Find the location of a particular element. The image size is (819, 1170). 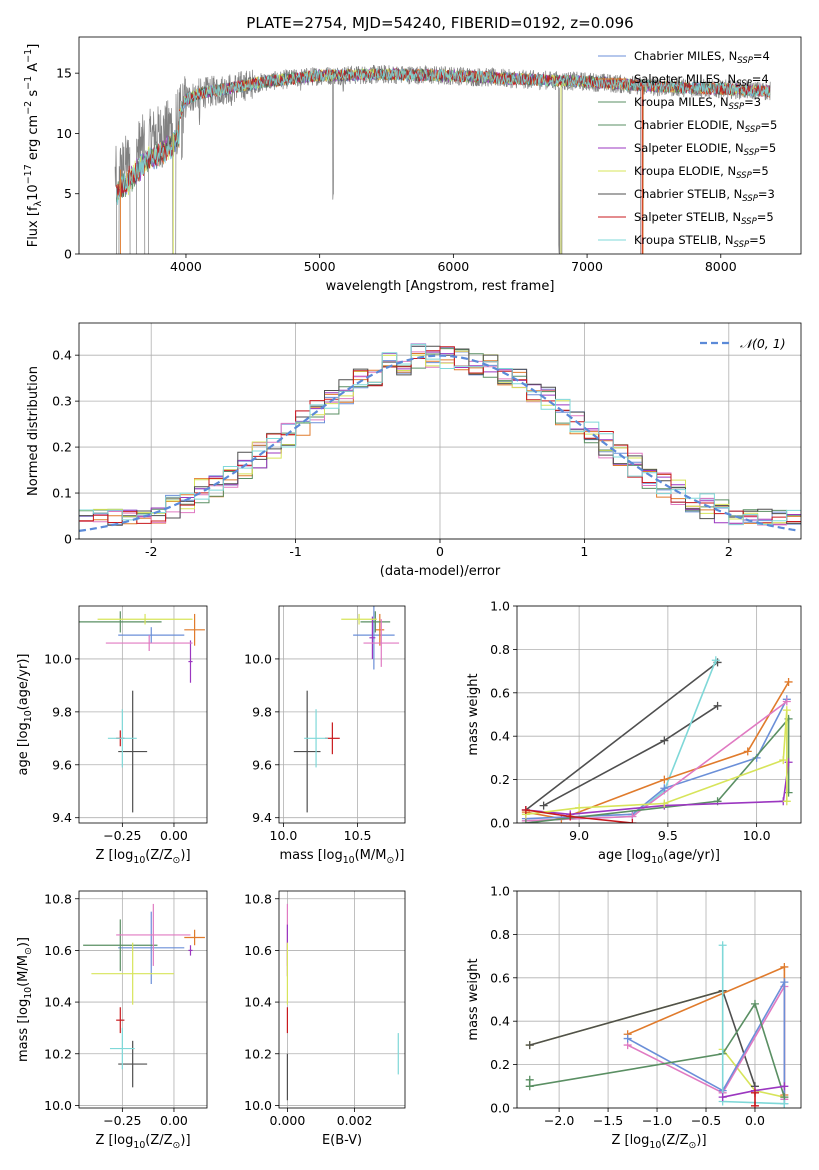

normal-distribution-curve is located at coordinates (439, 443).